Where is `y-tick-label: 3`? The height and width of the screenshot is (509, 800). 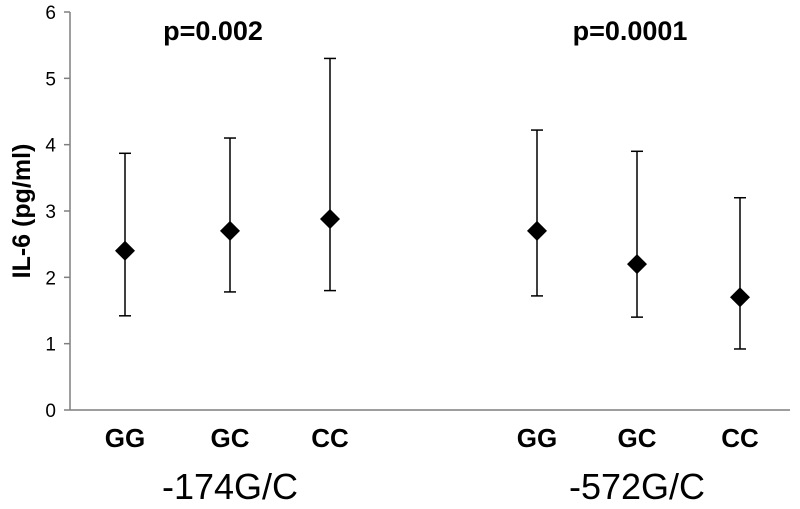 y-tick-label: 3 is located at coordinates (50, 212).